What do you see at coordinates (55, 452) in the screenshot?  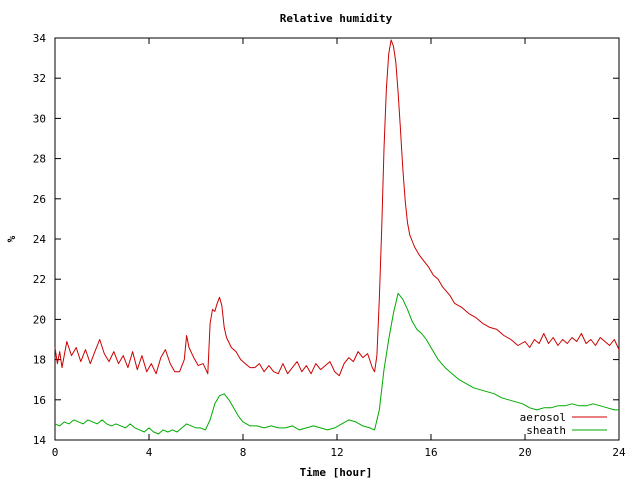 I see `x-tick-label: 0` at bounding box center [55, 452].